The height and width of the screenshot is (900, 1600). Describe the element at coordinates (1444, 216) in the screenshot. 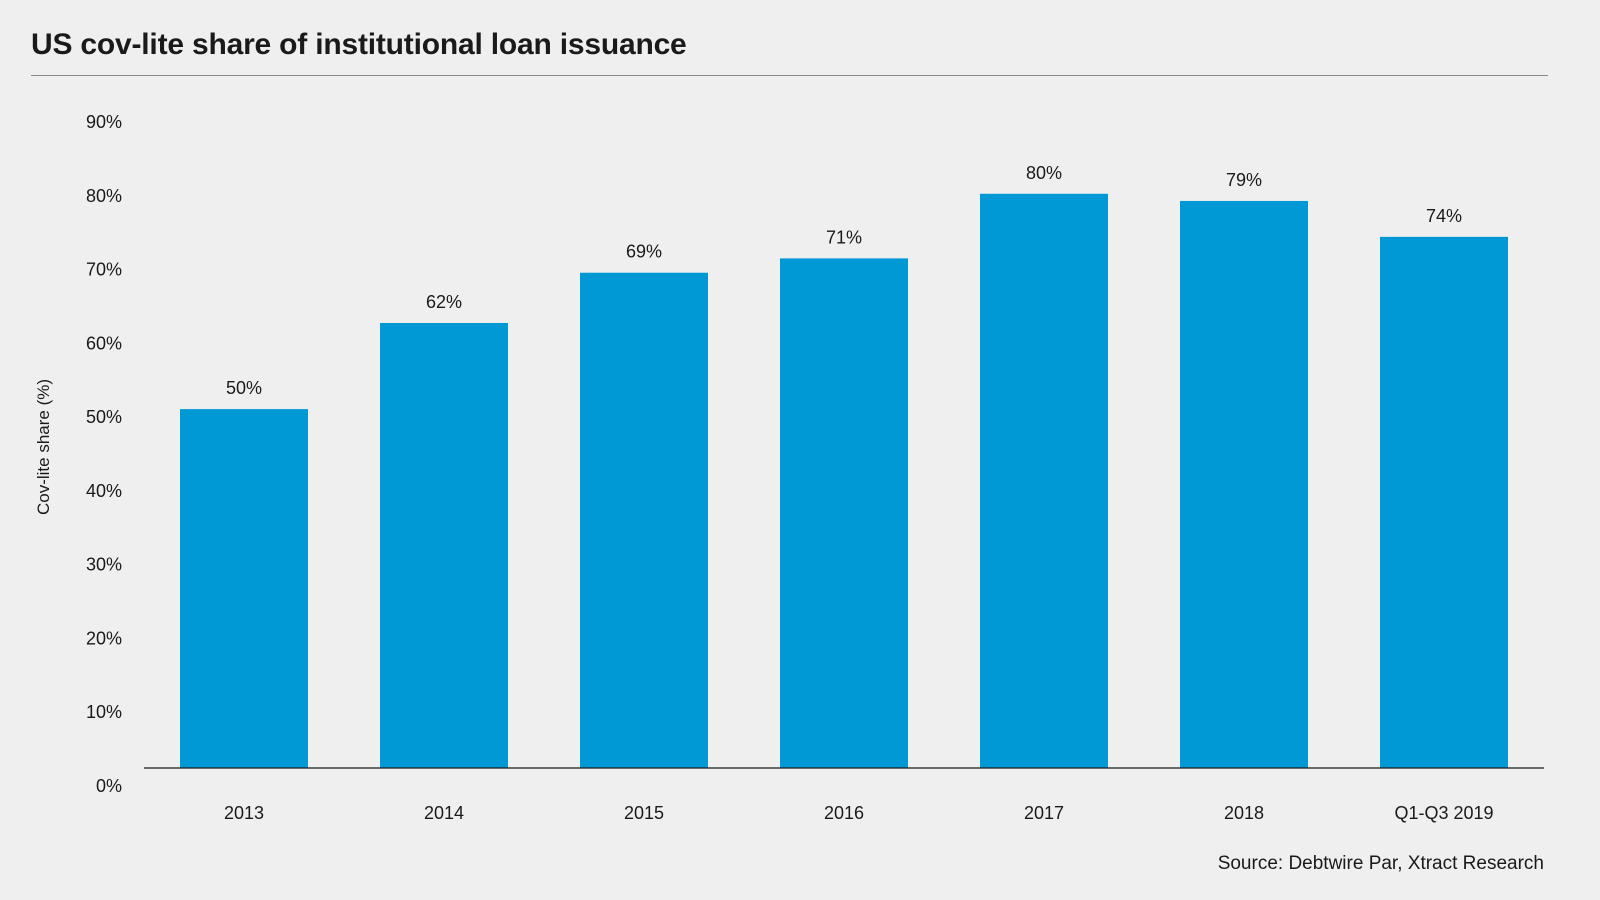

I see `bar-value-label: 74%` at that location.